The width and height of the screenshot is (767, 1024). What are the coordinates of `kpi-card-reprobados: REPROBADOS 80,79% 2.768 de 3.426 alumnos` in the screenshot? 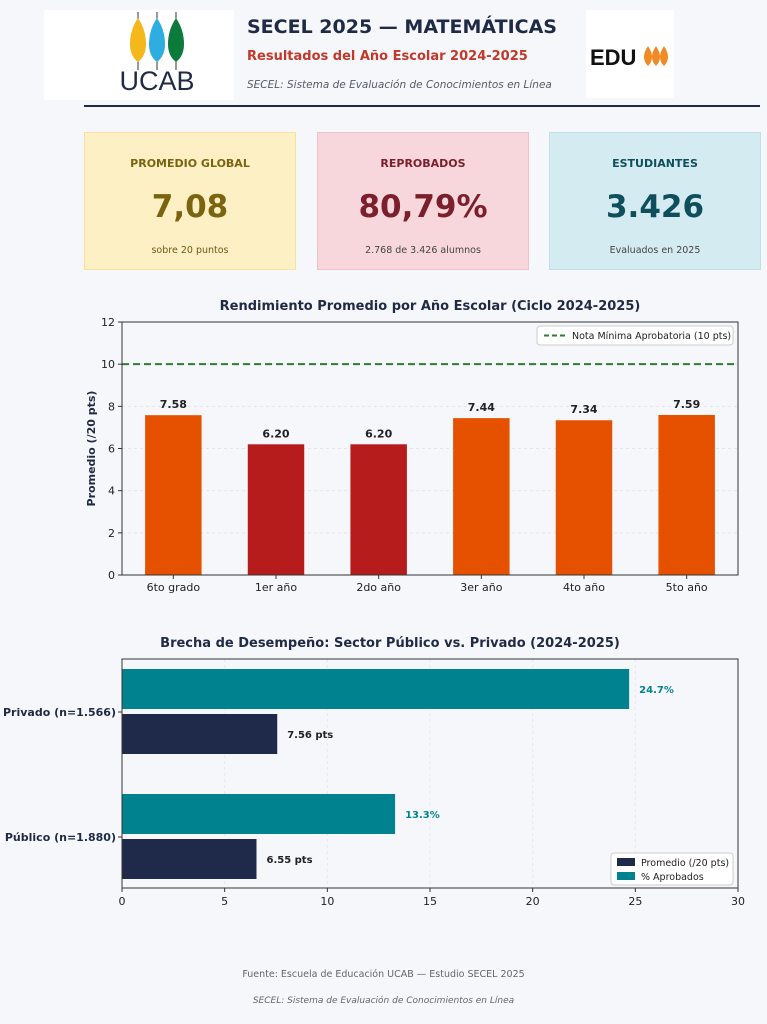 It's located at (423, 201).